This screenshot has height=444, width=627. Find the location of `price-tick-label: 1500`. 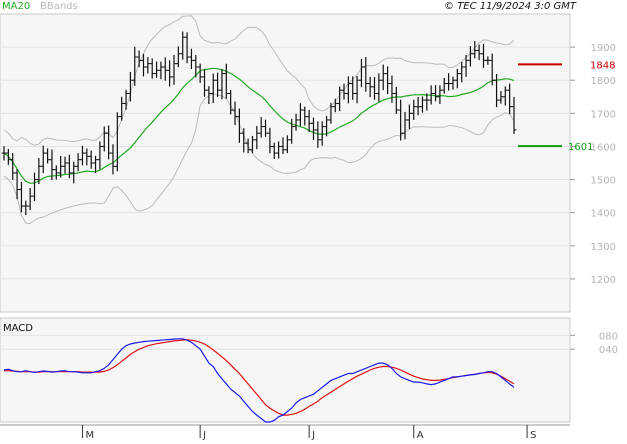

price-tick-label: 1500 is located at coordinates (603, 181).